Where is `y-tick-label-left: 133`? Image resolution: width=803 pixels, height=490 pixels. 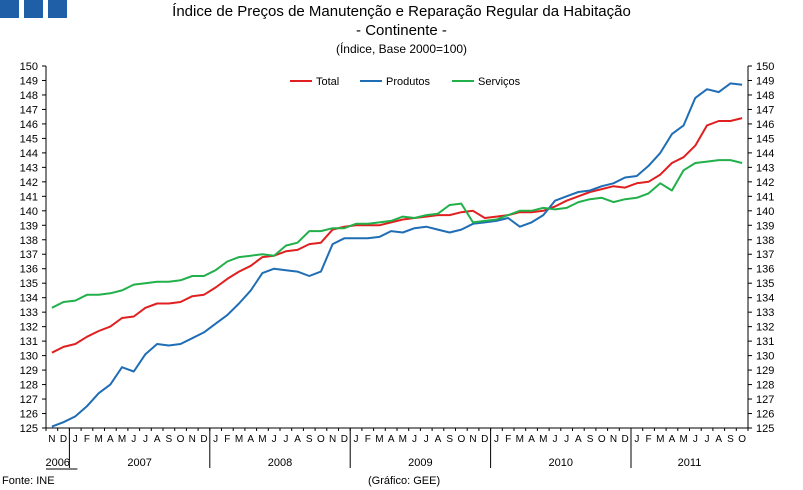 y-tick-label-left: 133 is located at coordinates (29, 313).